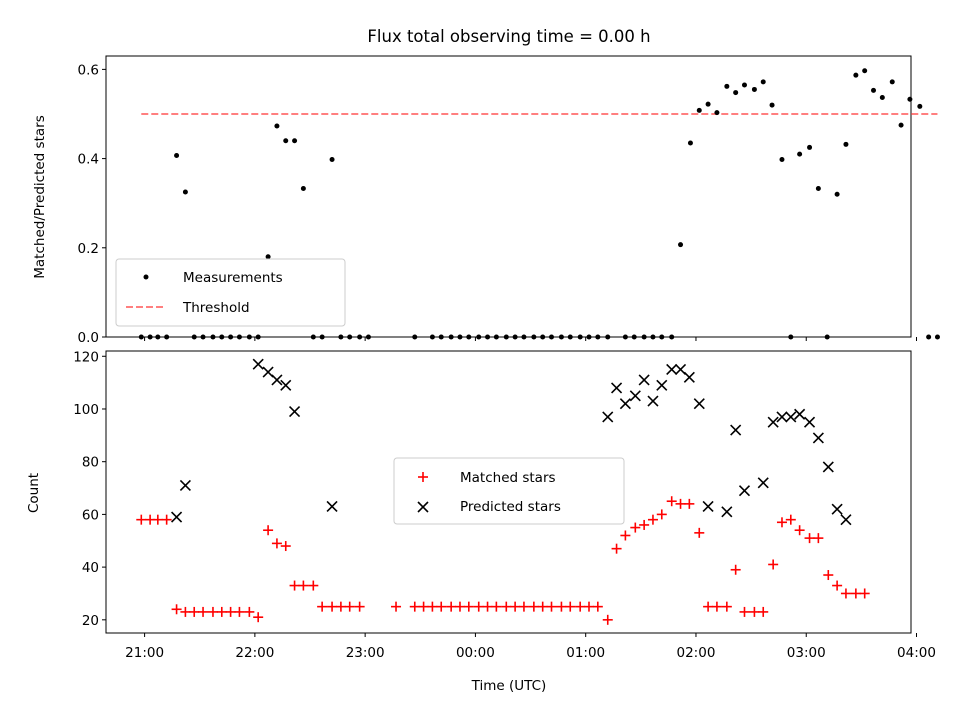  I want to click on legend-measurements-label: Measurements, so click(233, 278).